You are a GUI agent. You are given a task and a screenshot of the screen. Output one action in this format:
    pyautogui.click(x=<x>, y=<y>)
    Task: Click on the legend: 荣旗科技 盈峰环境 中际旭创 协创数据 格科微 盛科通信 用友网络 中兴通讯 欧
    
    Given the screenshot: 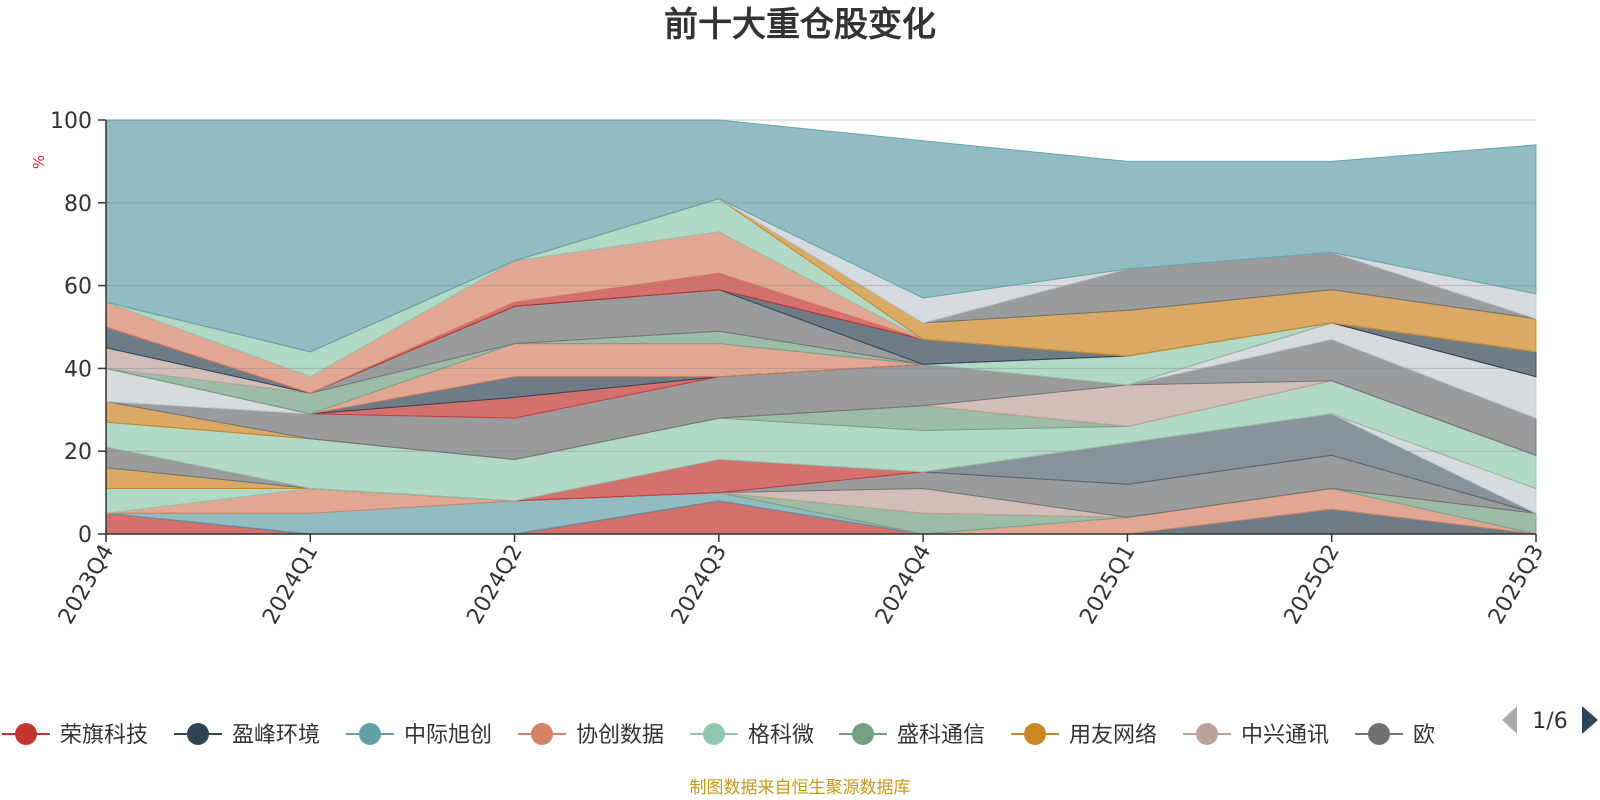 What is the action you would take?
    pyautogui.click(x=718, y=735)
    